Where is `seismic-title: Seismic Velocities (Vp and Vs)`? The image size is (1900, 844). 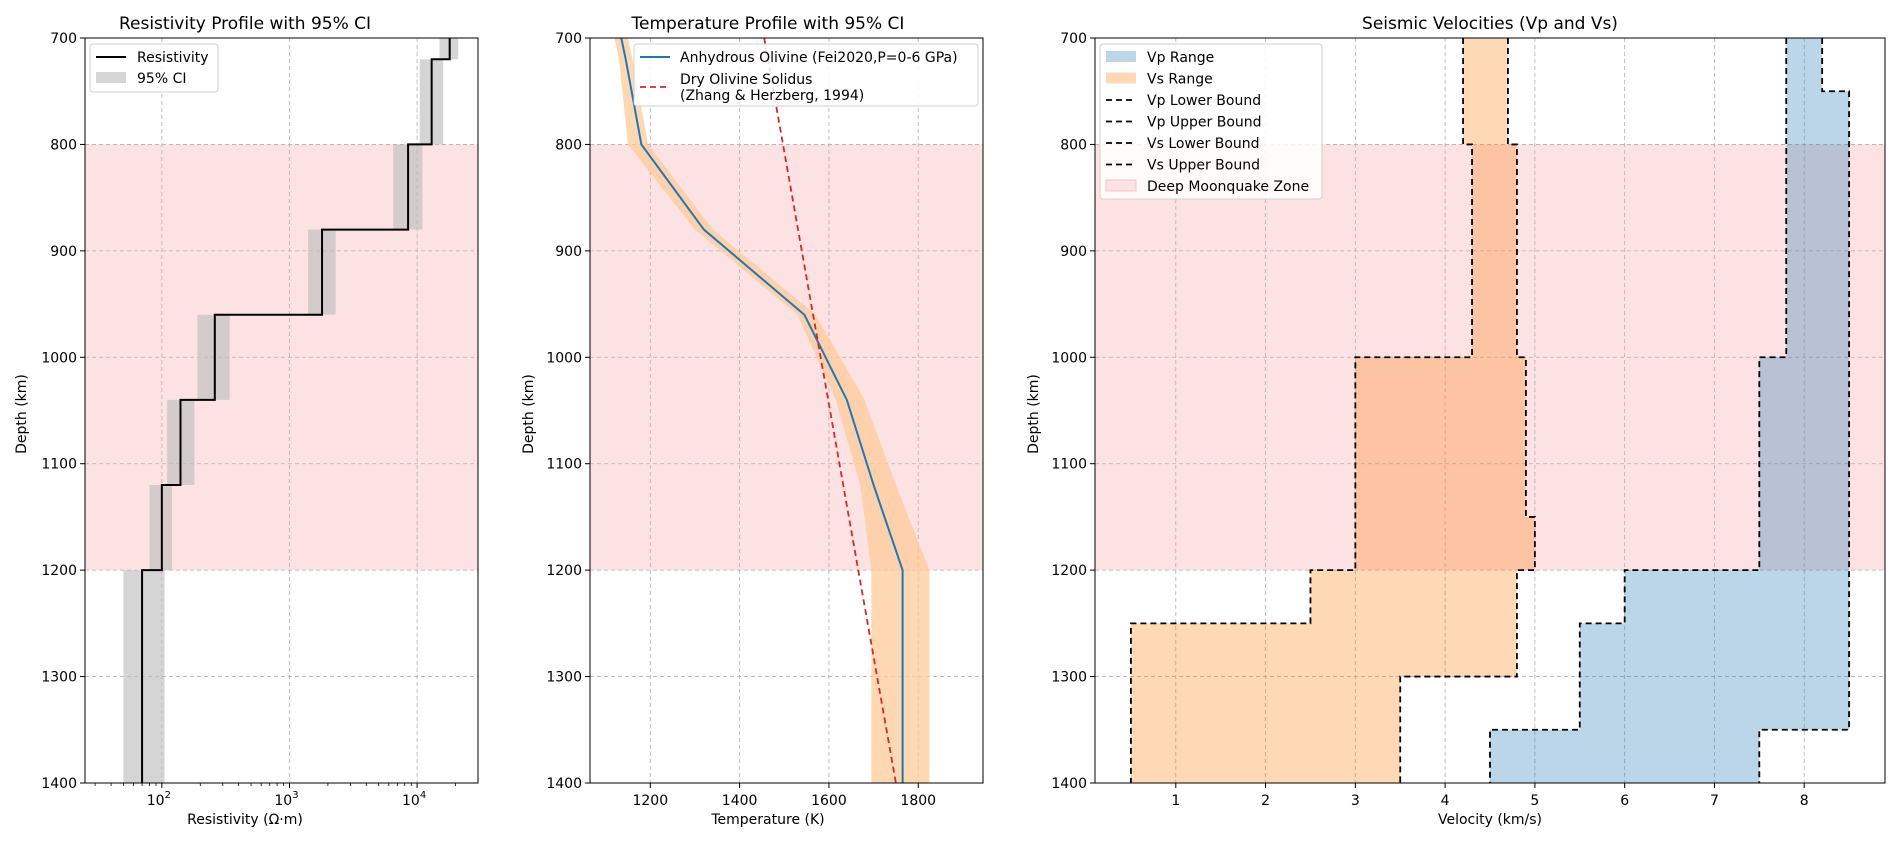
seismic-title: Seismic Velocities (Vp and Vs) is located at coordinates (1490, 24).